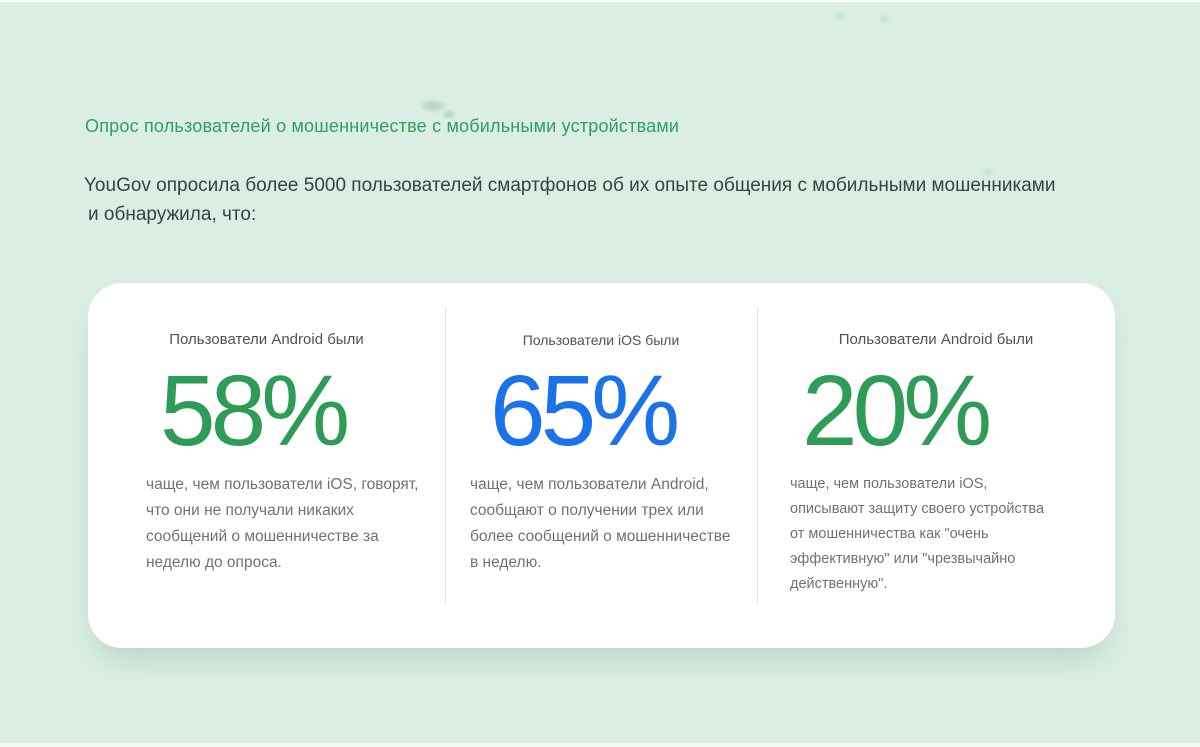 The width and height of the screenshot is (1200, 747). What do you see at coordinates (585, 411) in the screenshot?
I see `stat-value: 65%` at bounding box center [585, 411].